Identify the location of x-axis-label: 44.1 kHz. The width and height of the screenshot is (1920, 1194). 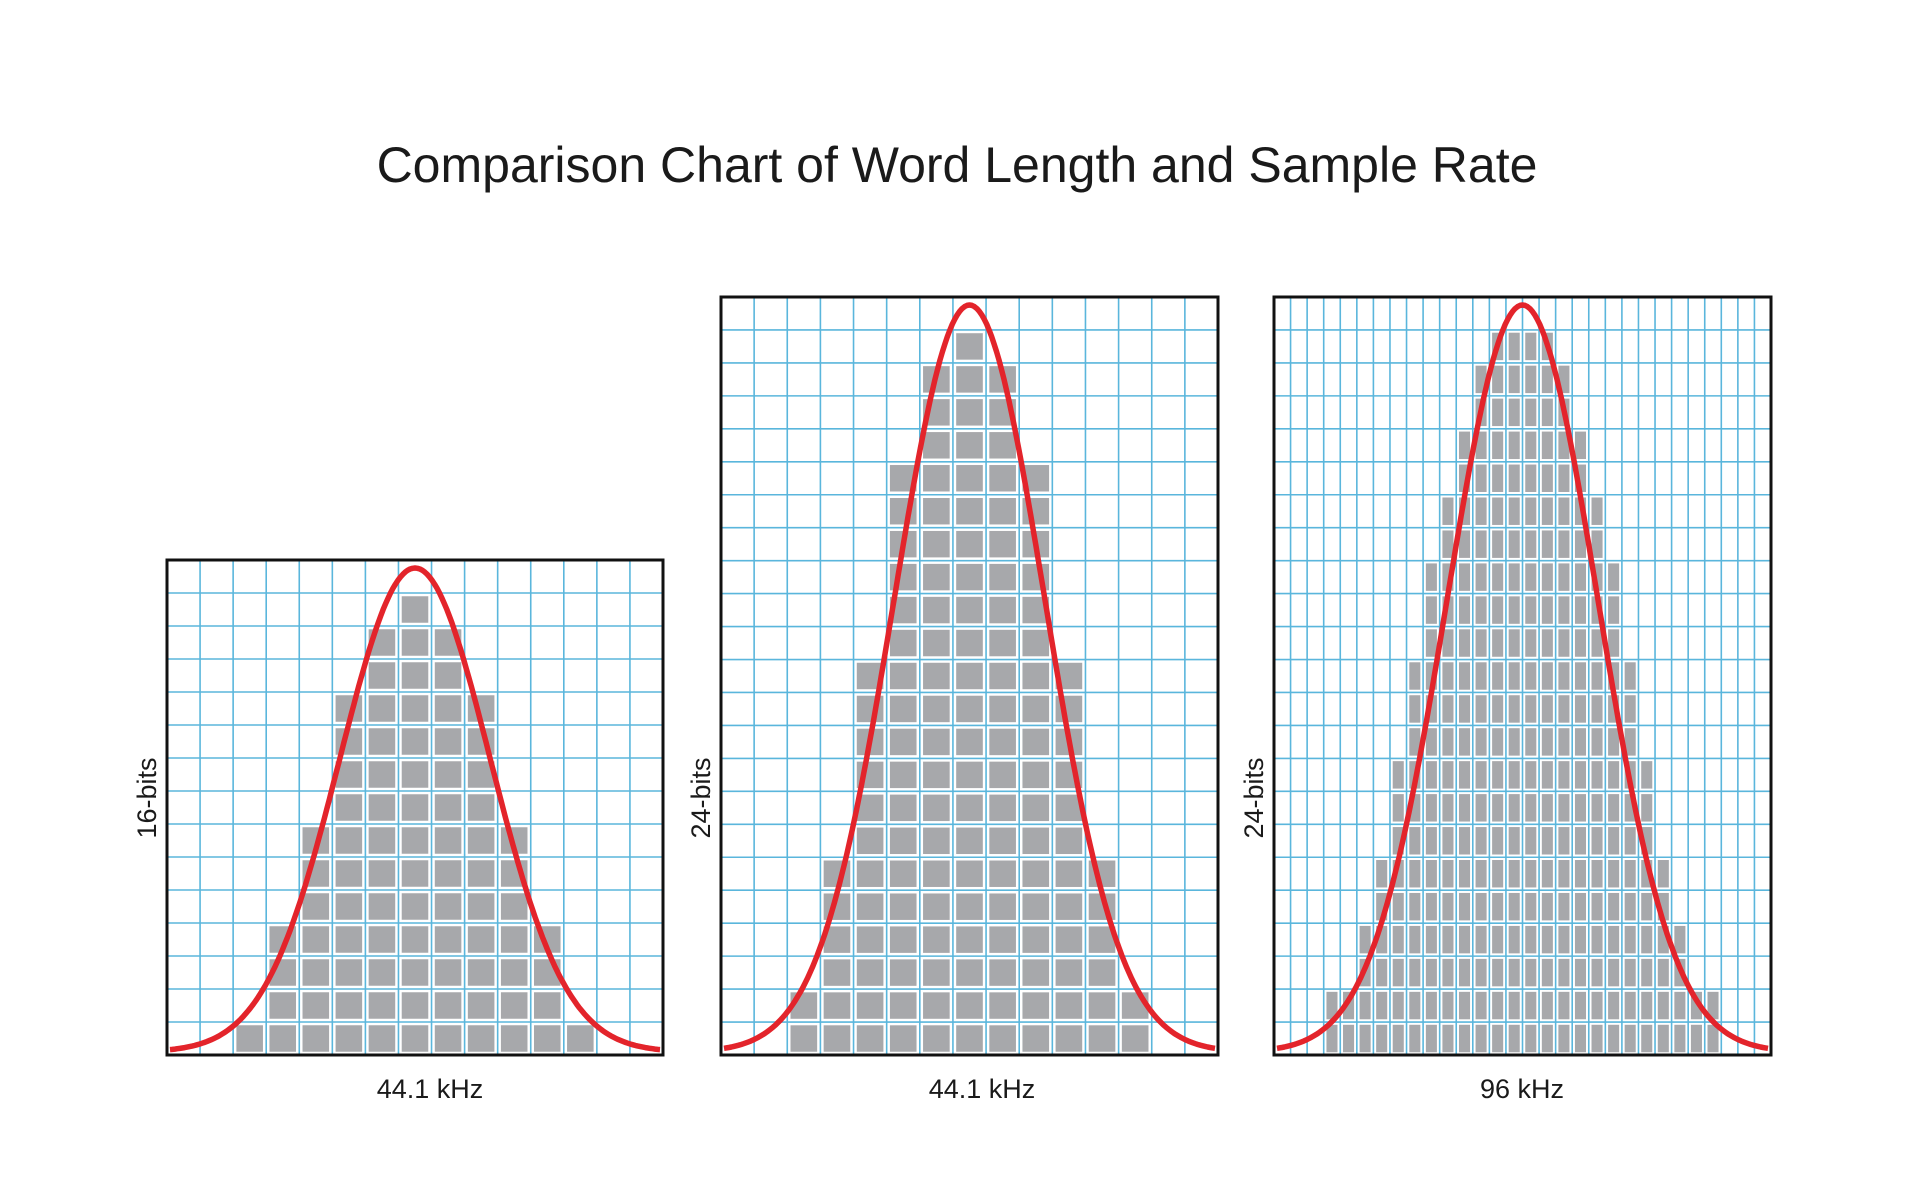
(982, 1089).